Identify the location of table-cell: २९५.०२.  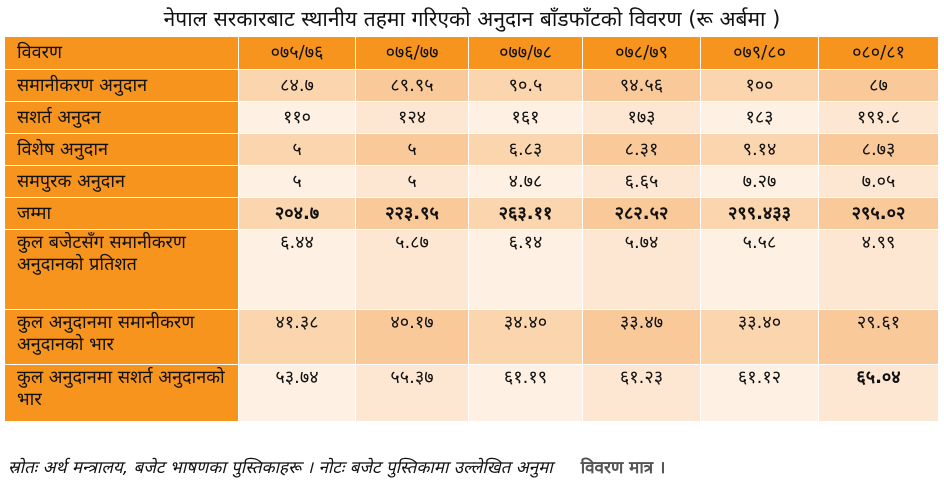
(878, 213).